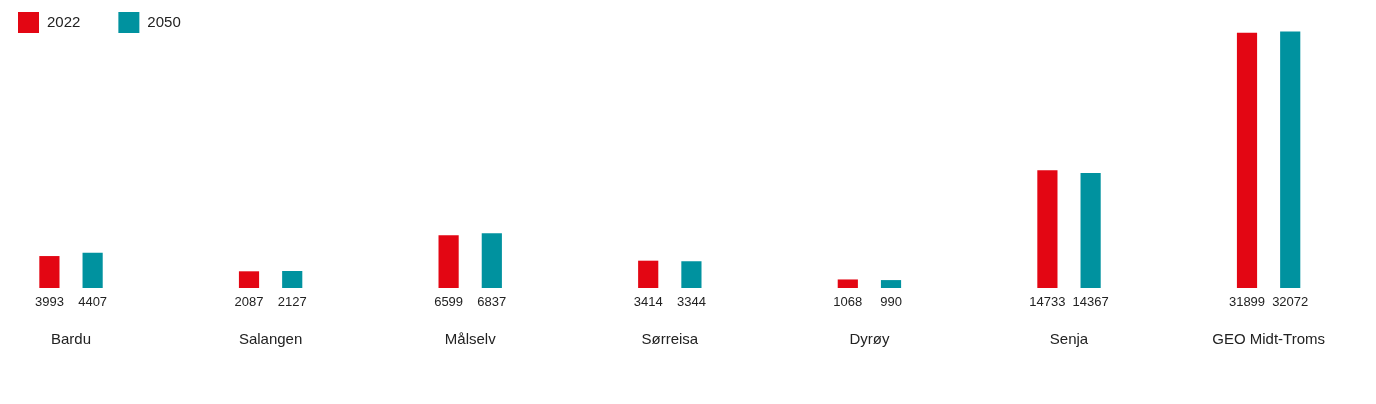 This screenshot has height=404, width=1376. Describe the element at coordinates (292, 302) in the screenshot. I see `data-label: 2127` at that location.